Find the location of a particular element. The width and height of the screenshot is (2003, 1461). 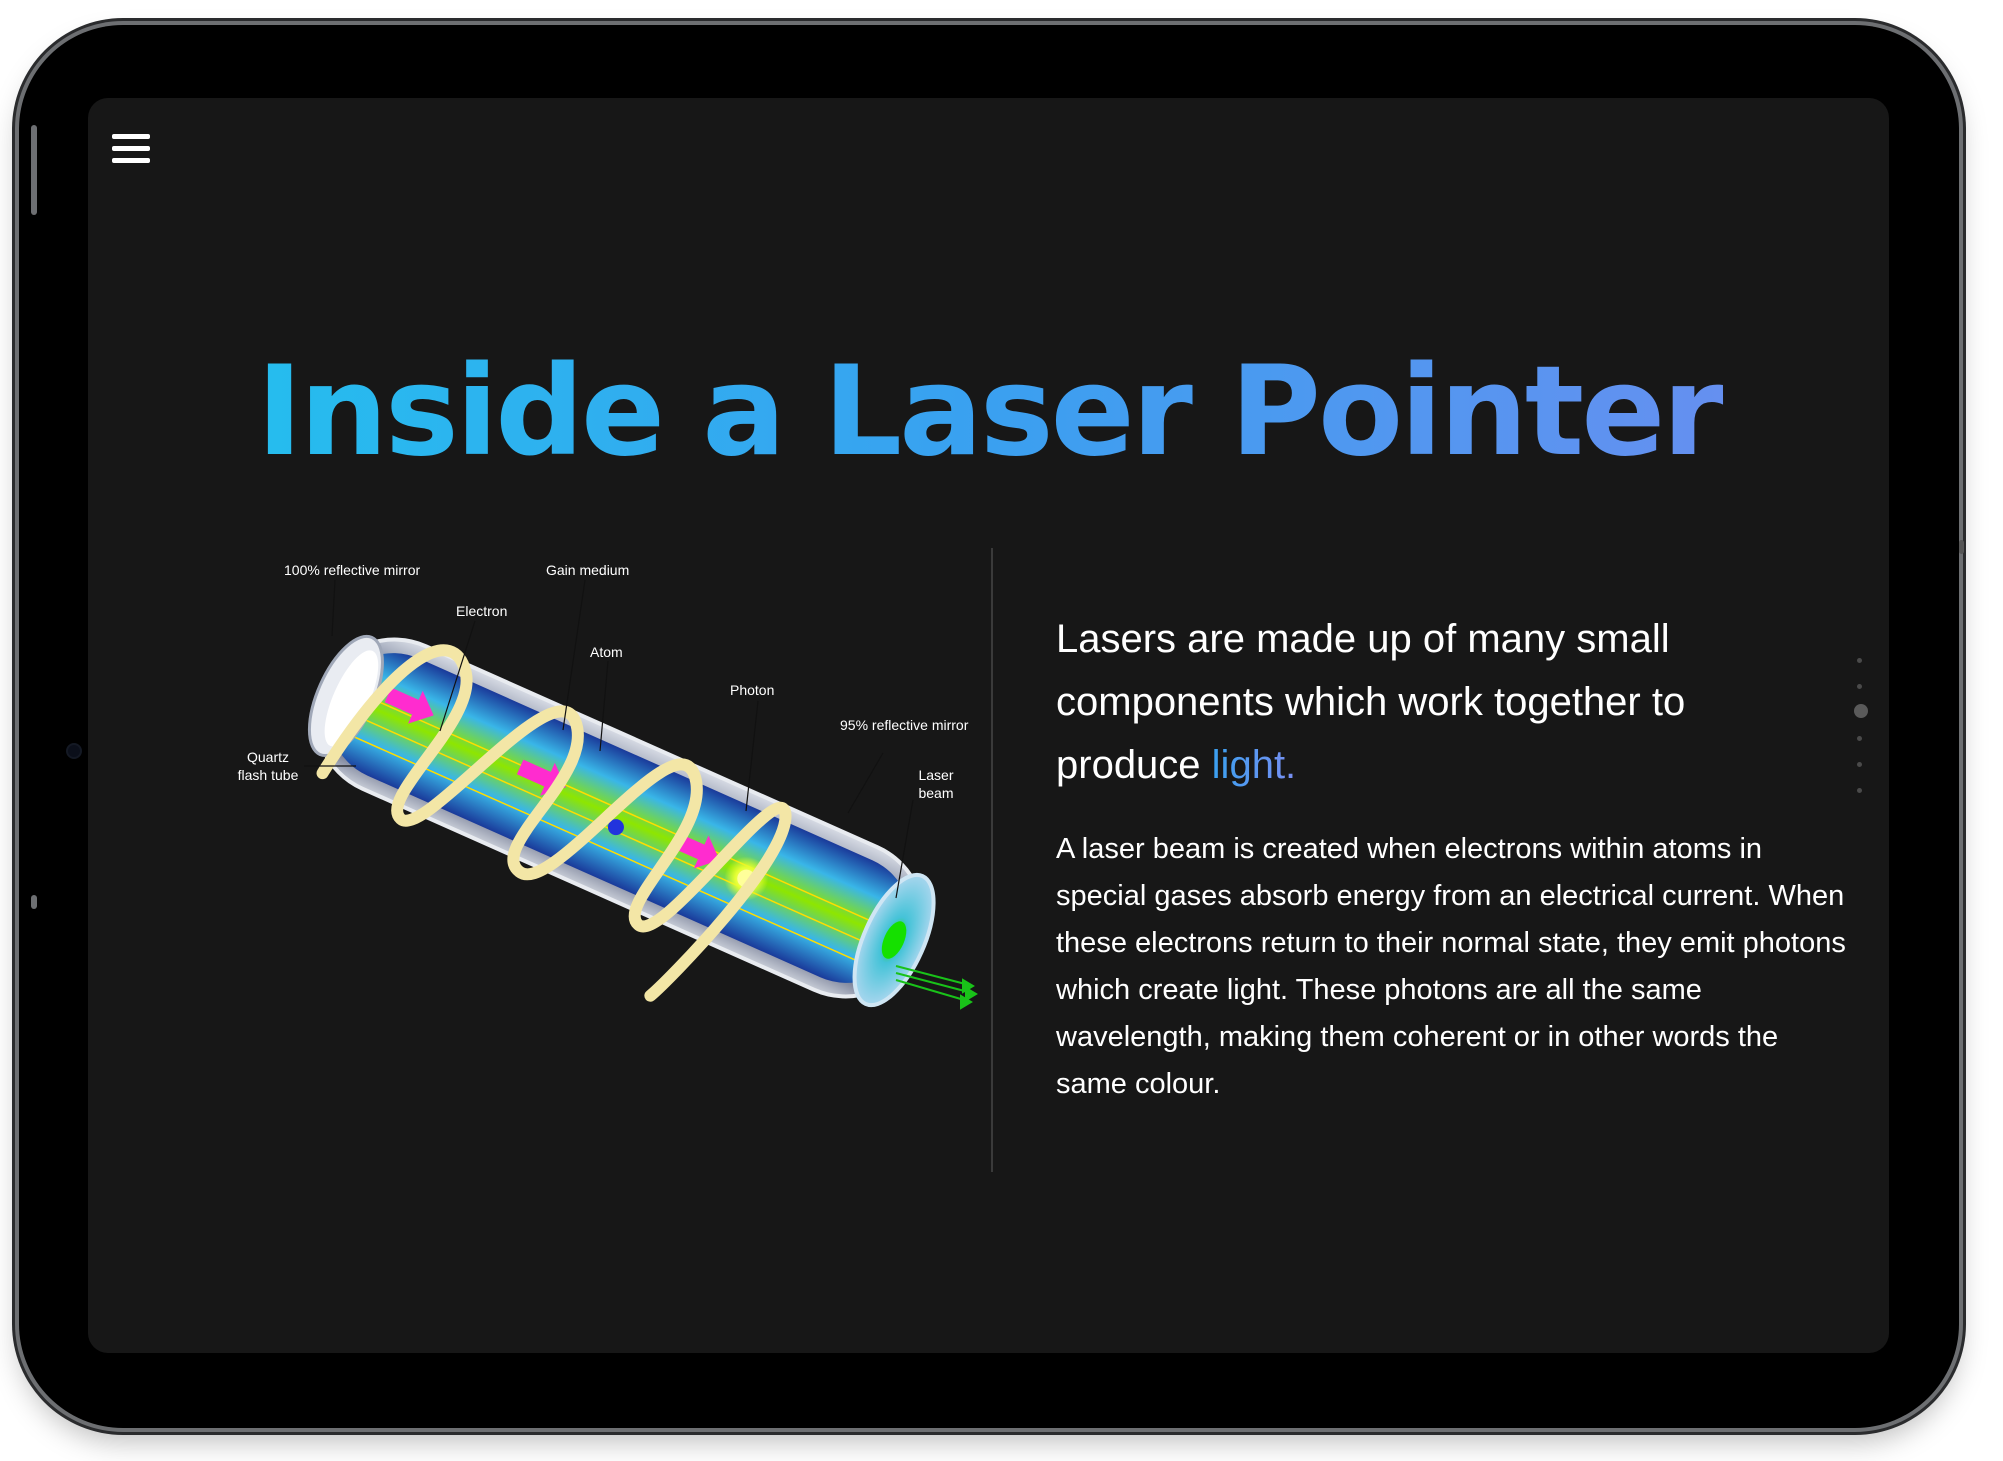

volume-down-button is located at coordinates (319, 22).